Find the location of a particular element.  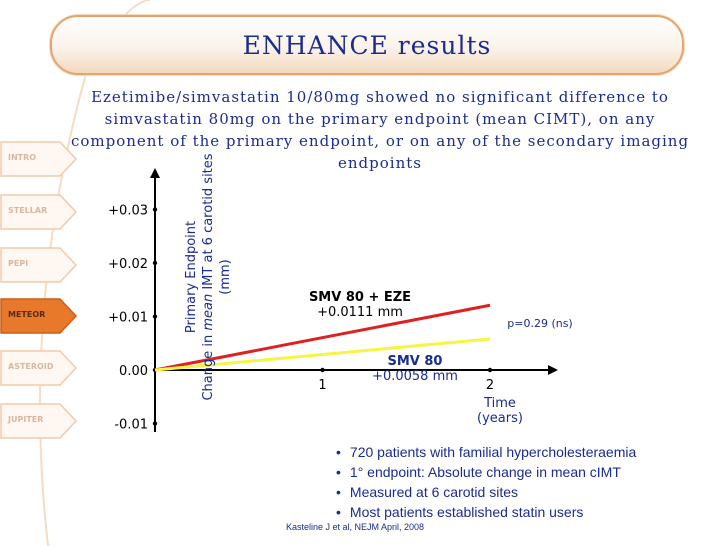

y-tick-label: +0.03 is located at coordinates (128, 211).